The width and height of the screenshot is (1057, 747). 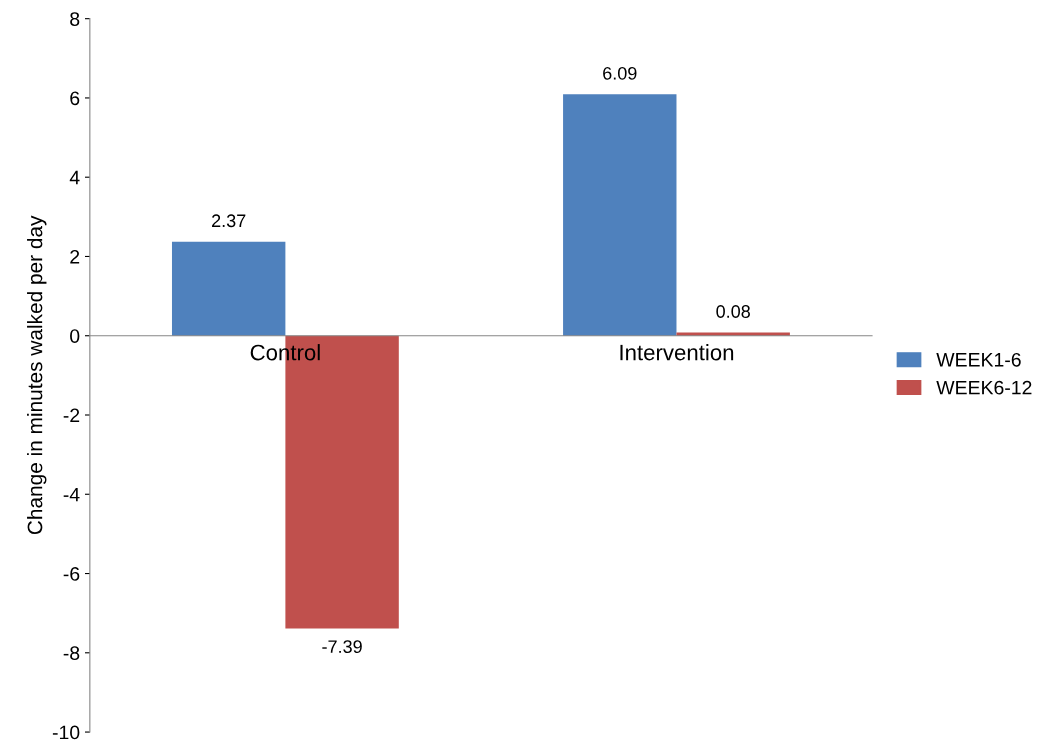 What do you see at coordinates (229, 221) in the screenshot?
I see `data-label: 2.37` at bounding box center [229, 221].